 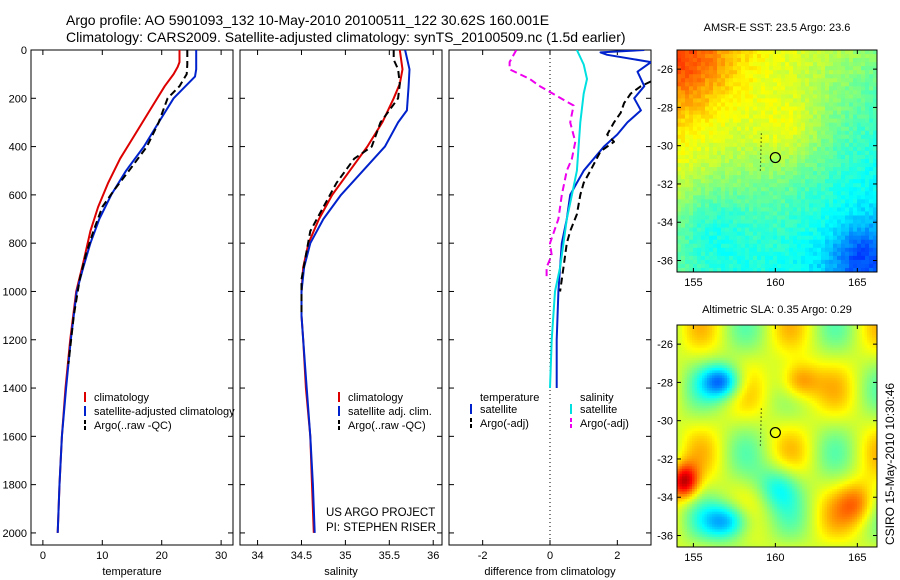 What do you see at coordinates (775, 283) in the screenshot?
I see `sst-map-xtick-label: 160` at bounding box center [775, 283].